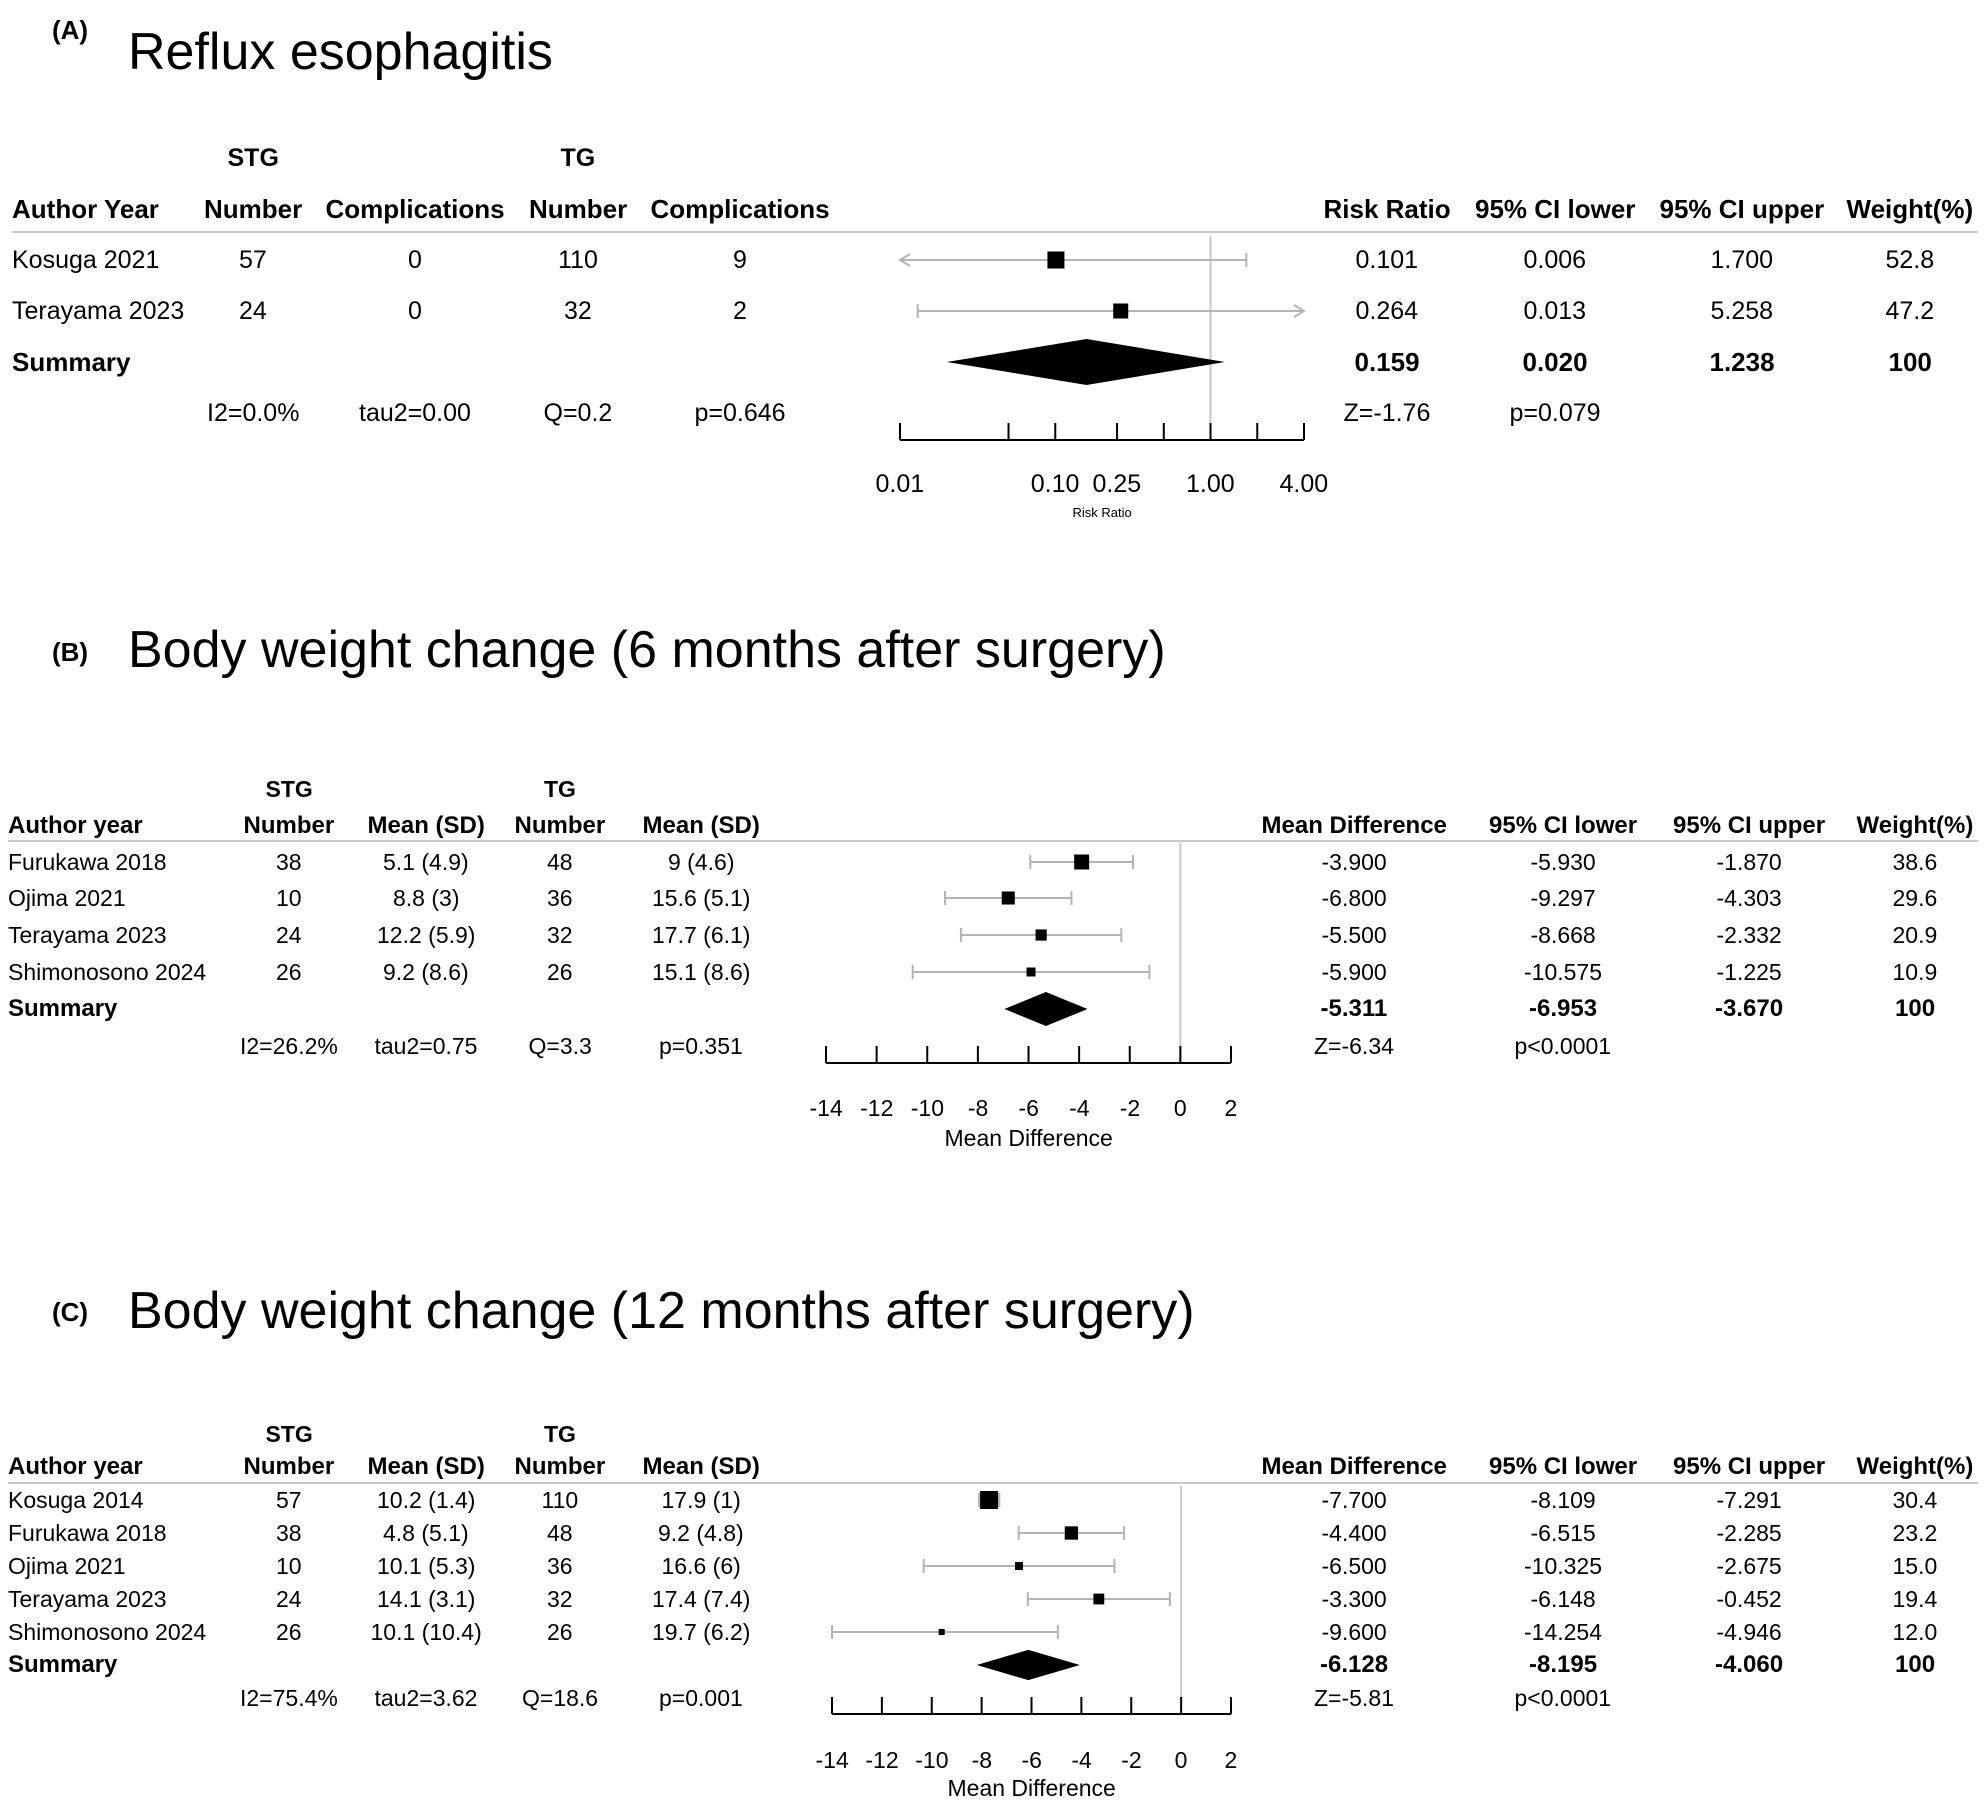 This screenshot has width=1984, height=1802. Describe the element at coordinates (1046, 1009) in the screenshot. I see `summary-diamond` at that location.